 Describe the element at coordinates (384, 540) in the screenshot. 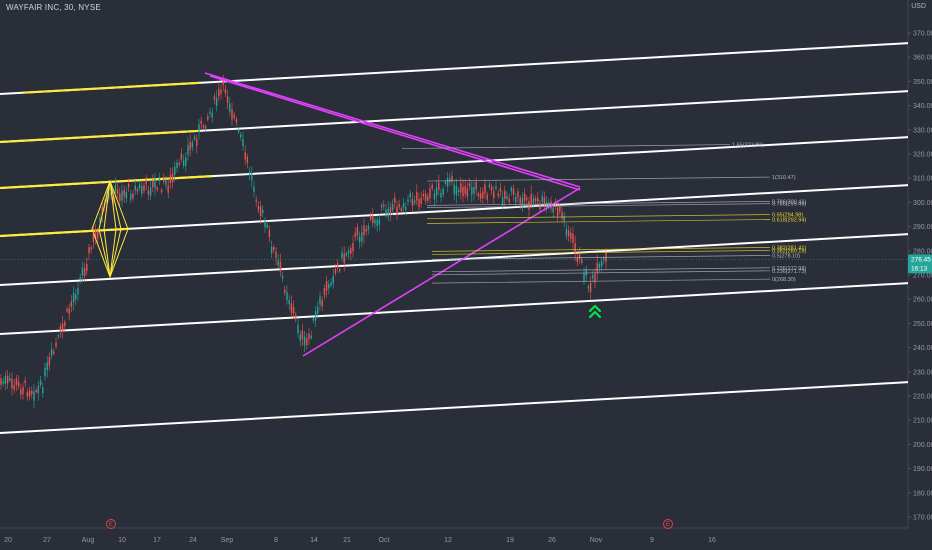

I see `x-tick-label: Oct` at that location.